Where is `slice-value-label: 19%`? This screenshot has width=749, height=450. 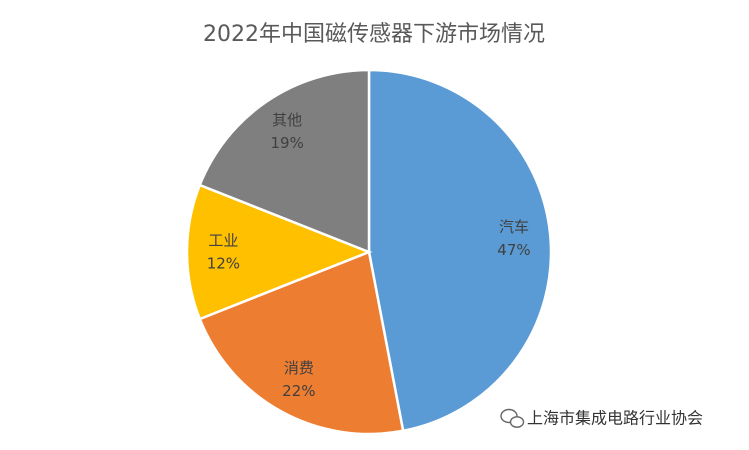 slice-value-label: 19% is located at coordinates (286, 143).